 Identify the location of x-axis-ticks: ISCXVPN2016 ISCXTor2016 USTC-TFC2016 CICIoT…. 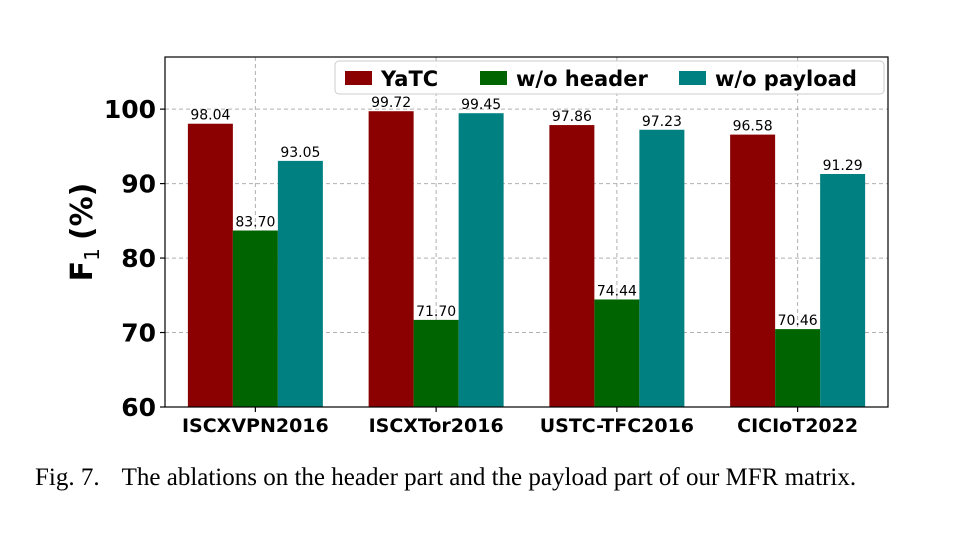
(520, 422).